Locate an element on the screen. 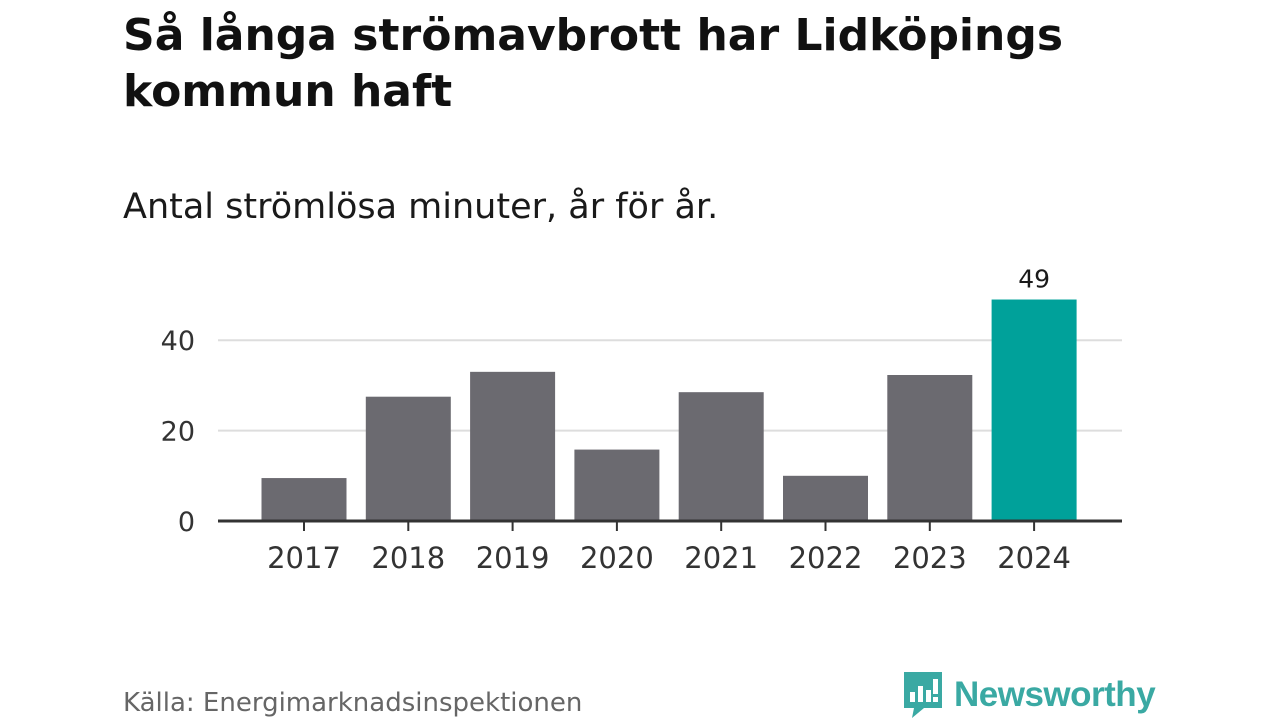  x-tick-label: 2022 is located at coordinates (826, 558).